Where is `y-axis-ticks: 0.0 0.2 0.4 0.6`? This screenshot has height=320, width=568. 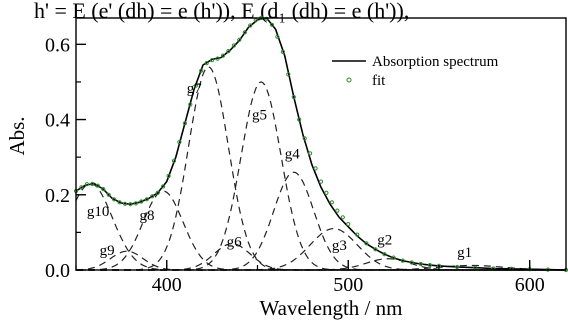 y-axis-ticks: 0.0 0.2 0.4 0.6 is located at coordinates (65, 158).